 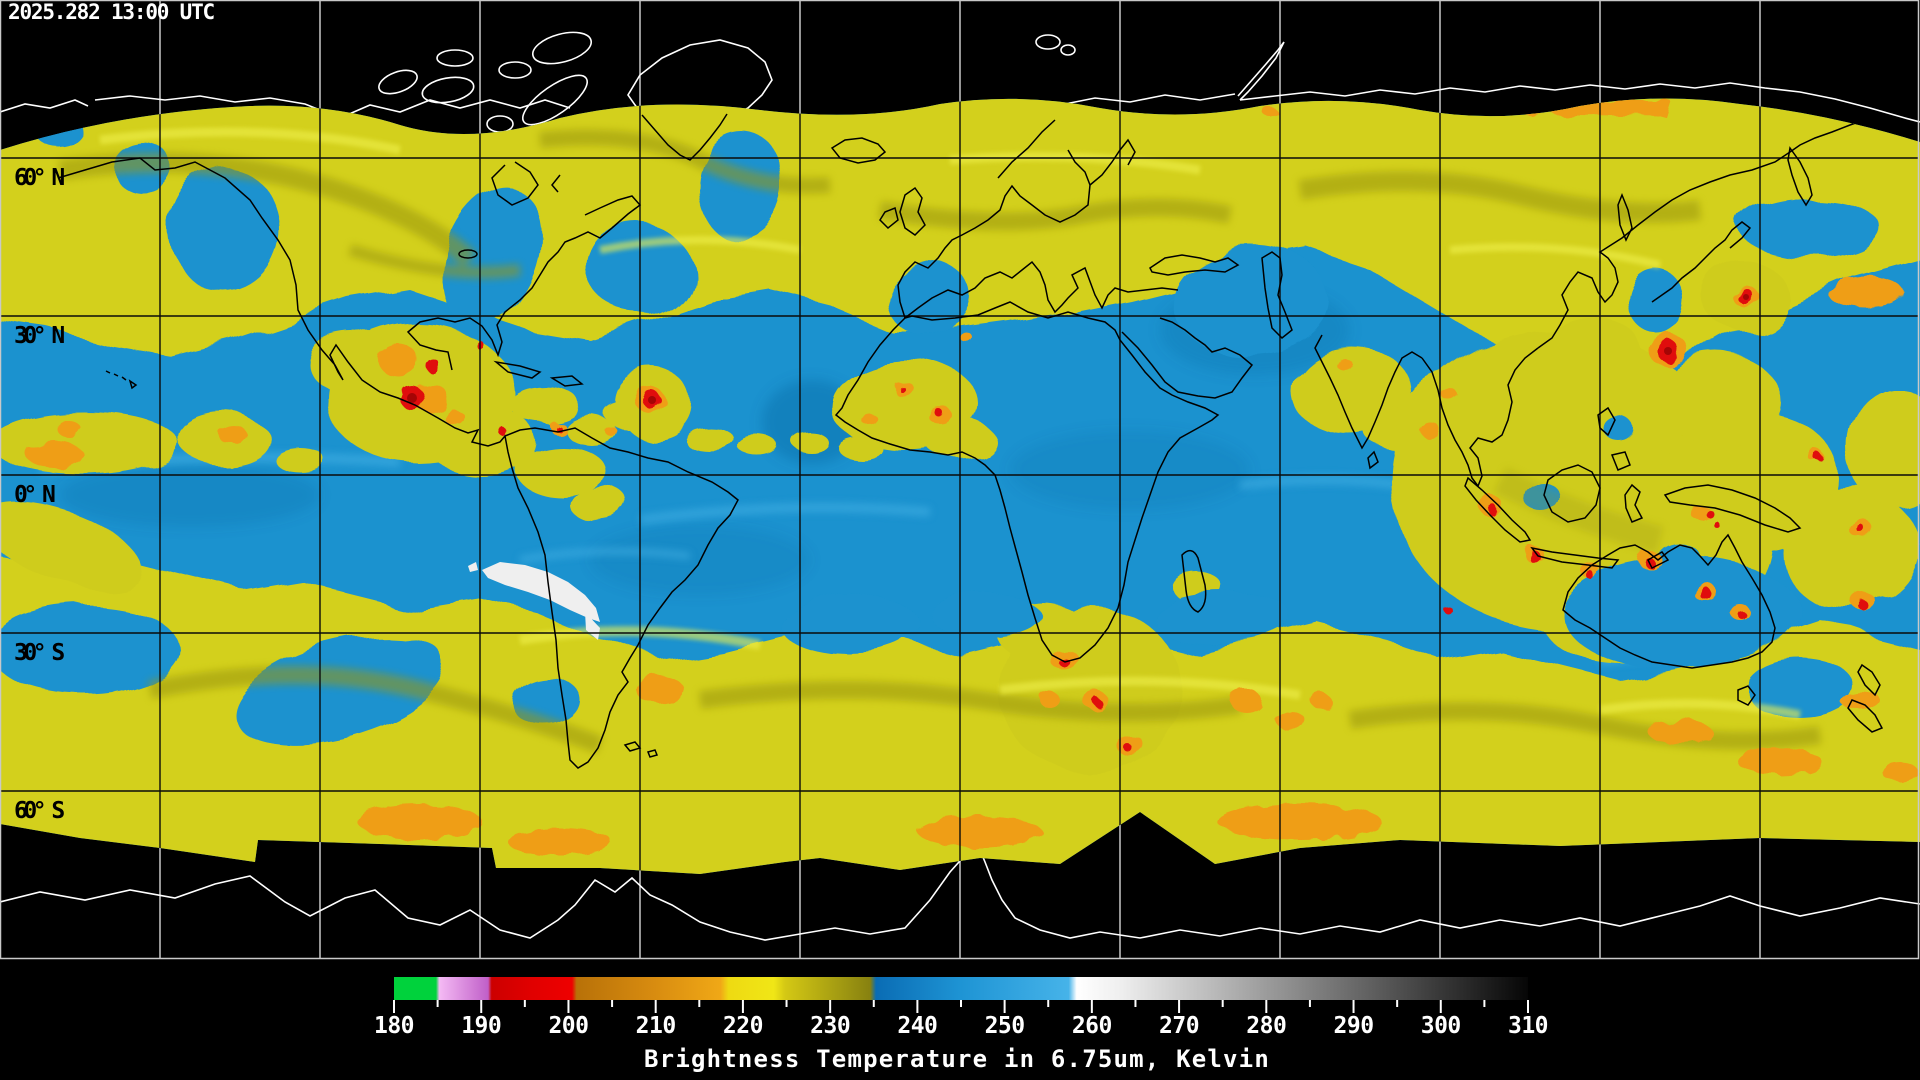 What do you see at coordinates (515, 70) in the screenshot?
I see `devon-island` at bounding box center [515, 70].